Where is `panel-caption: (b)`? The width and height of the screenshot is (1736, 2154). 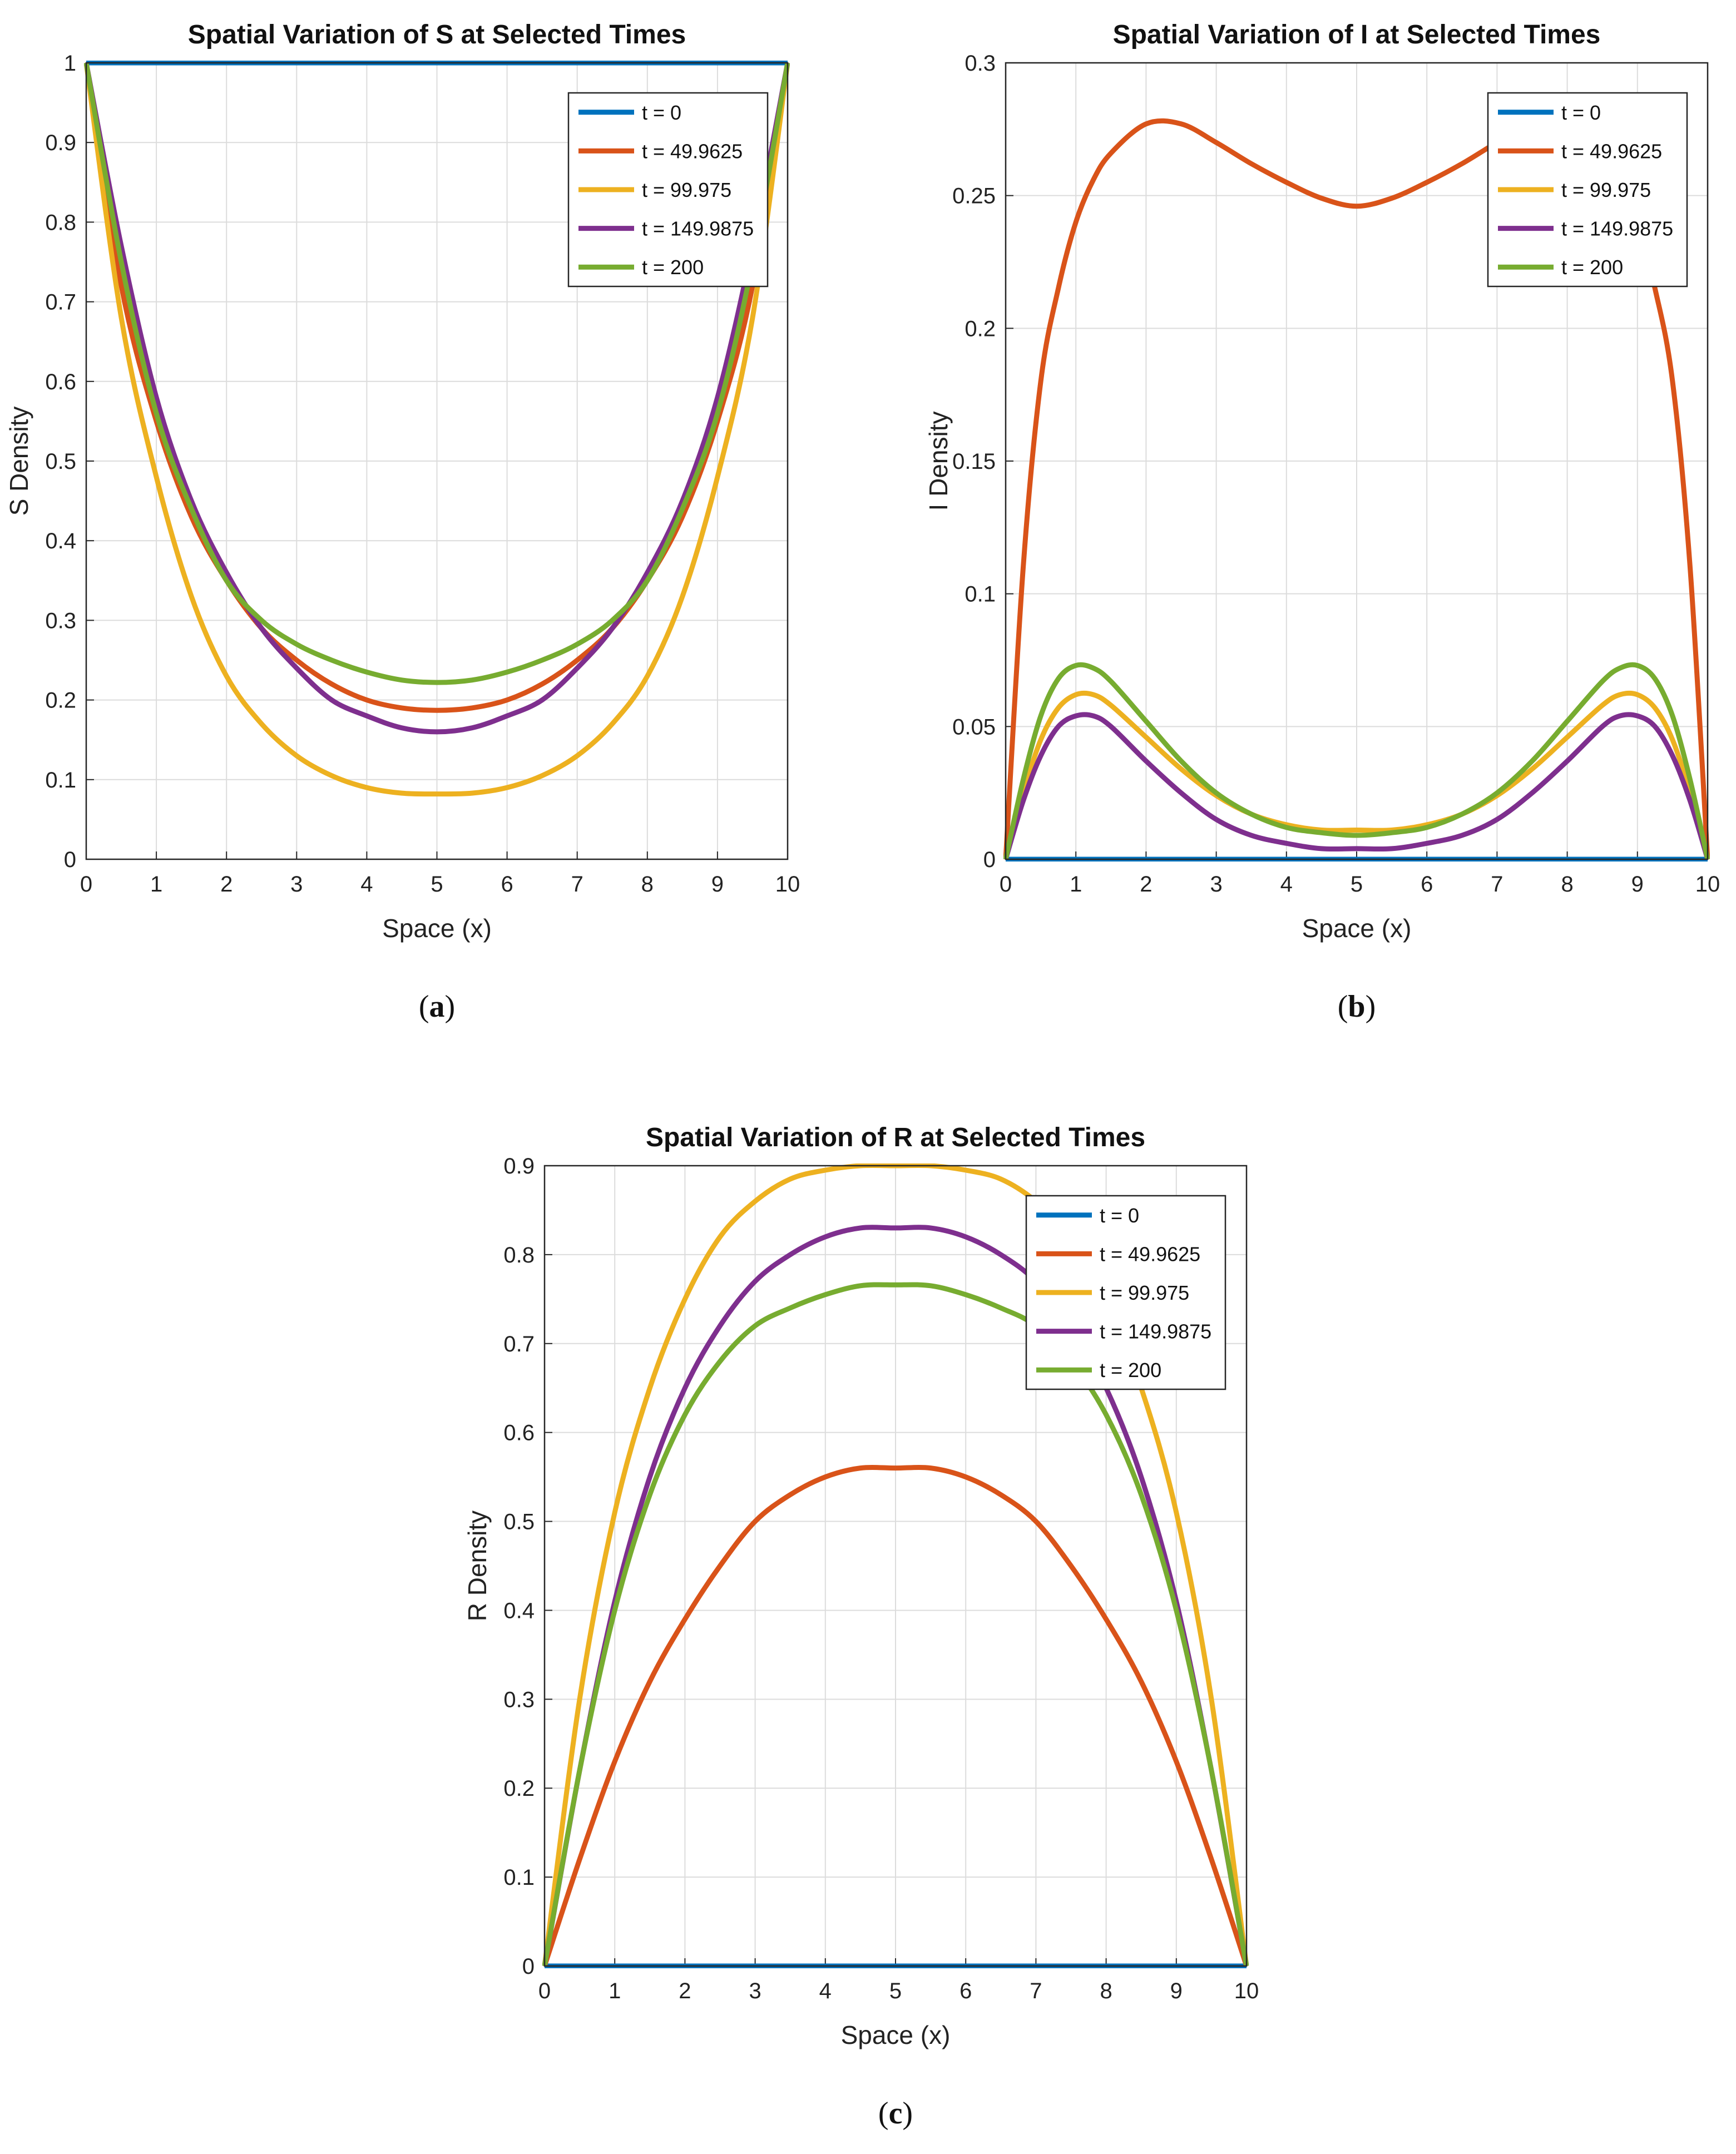 panel-caption: (b) is located at coordinates (1357, 1007).